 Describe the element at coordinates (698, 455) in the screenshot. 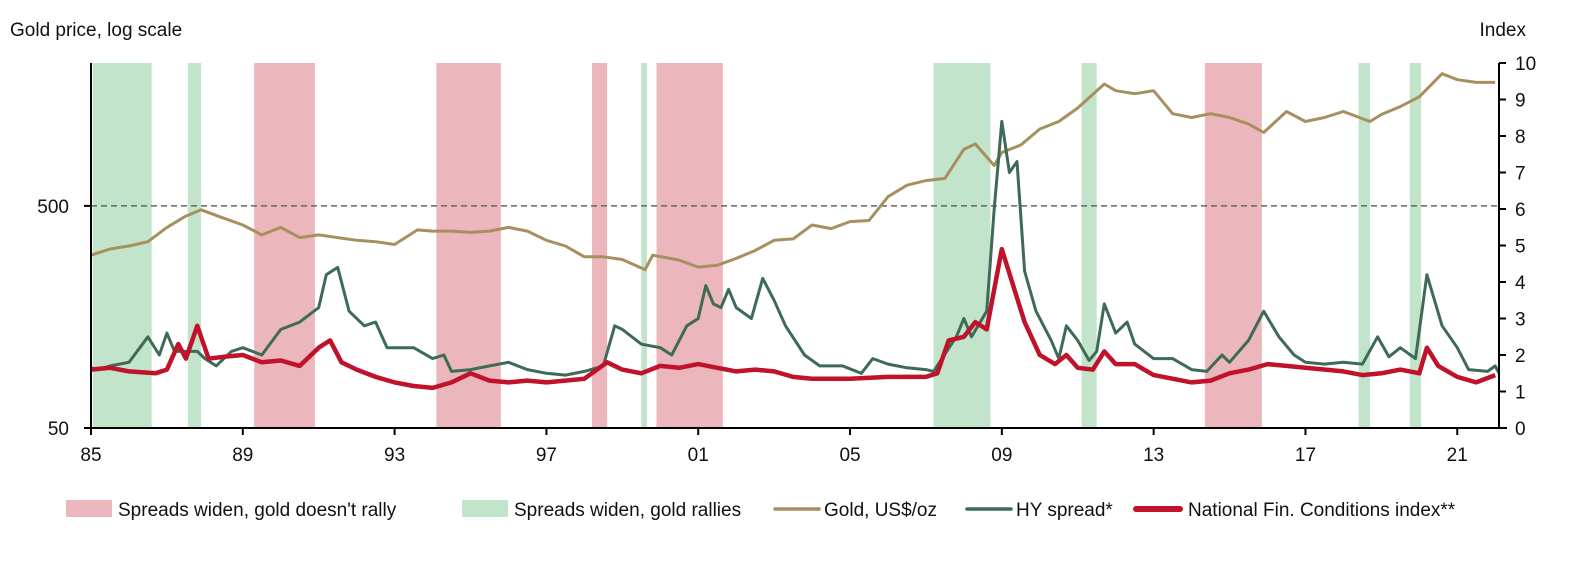

I see `x-tick-label: 01` at that location.